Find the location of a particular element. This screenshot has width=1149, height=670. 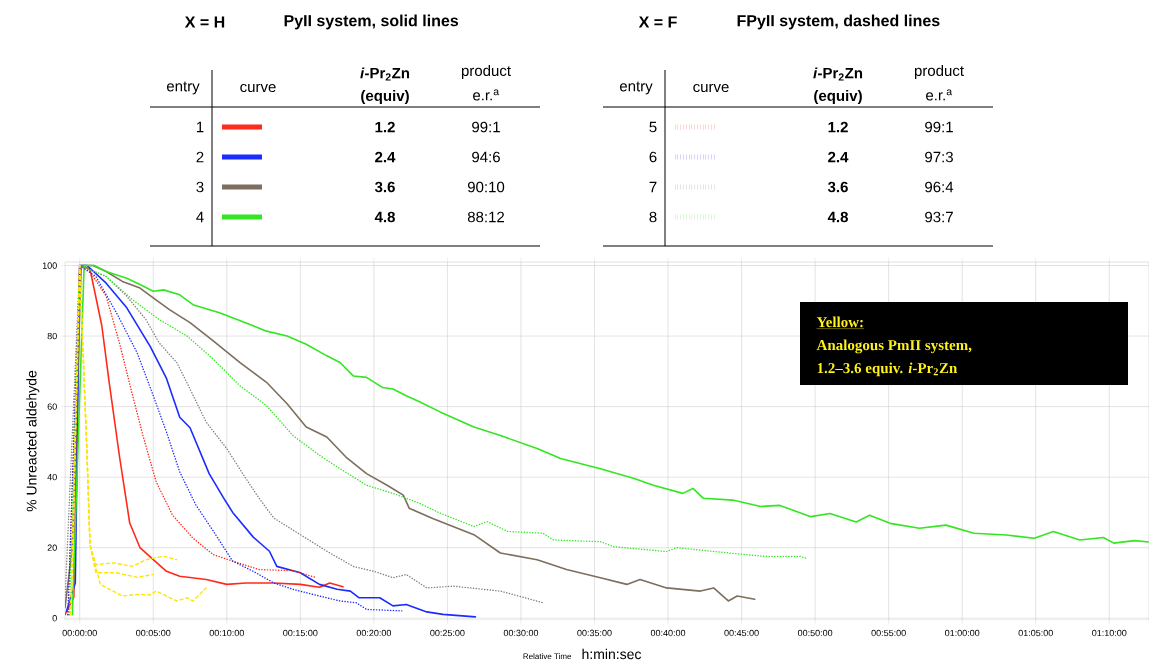

legend-label: 6 is located at coordinates (653, 157).